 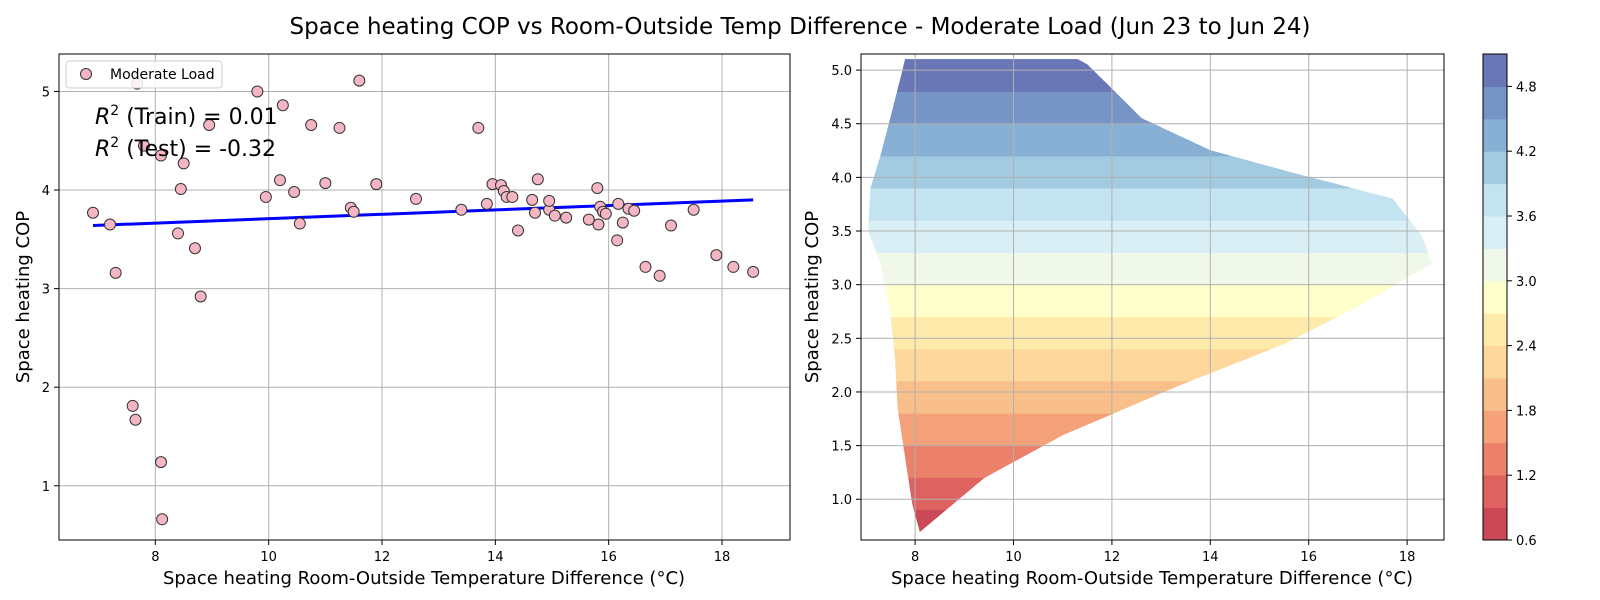 What do you see at coordinates (155, 557) in the screenshot?
I see `scatter-x-tick-label: 8` at bounding box center [155, 557].